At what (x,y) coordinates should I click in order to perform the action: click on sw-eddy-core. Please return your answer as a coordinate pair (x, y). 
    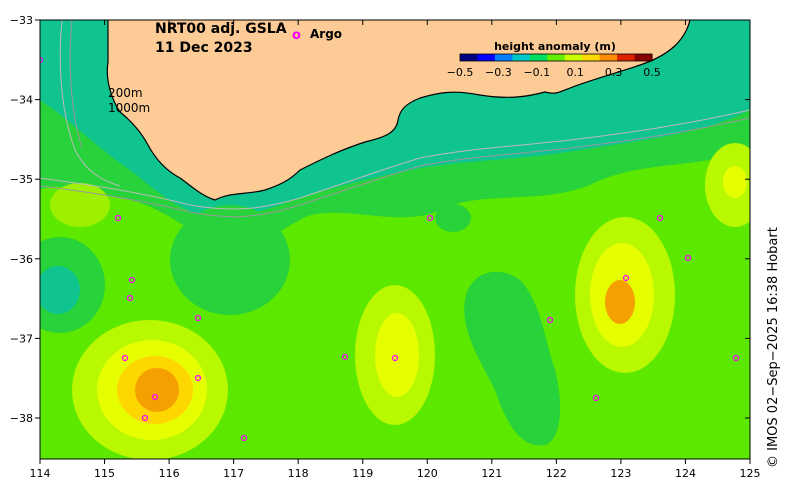
    Looking at the image, I should click on (157, 390).